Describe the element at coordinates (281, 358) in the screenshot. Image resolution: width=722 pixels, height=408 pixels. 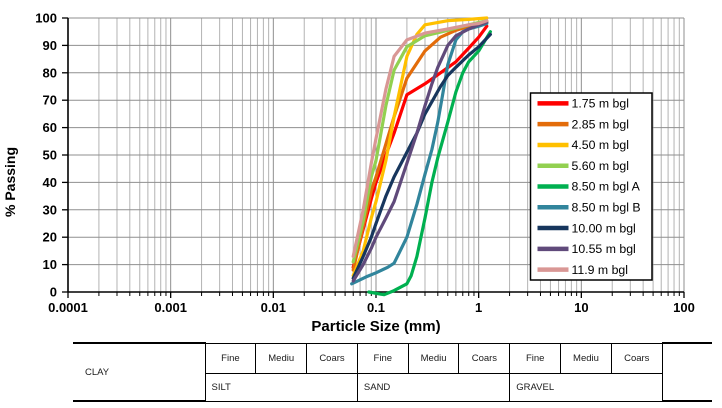
I see `silt-medium-cell: Mediu` at that location.